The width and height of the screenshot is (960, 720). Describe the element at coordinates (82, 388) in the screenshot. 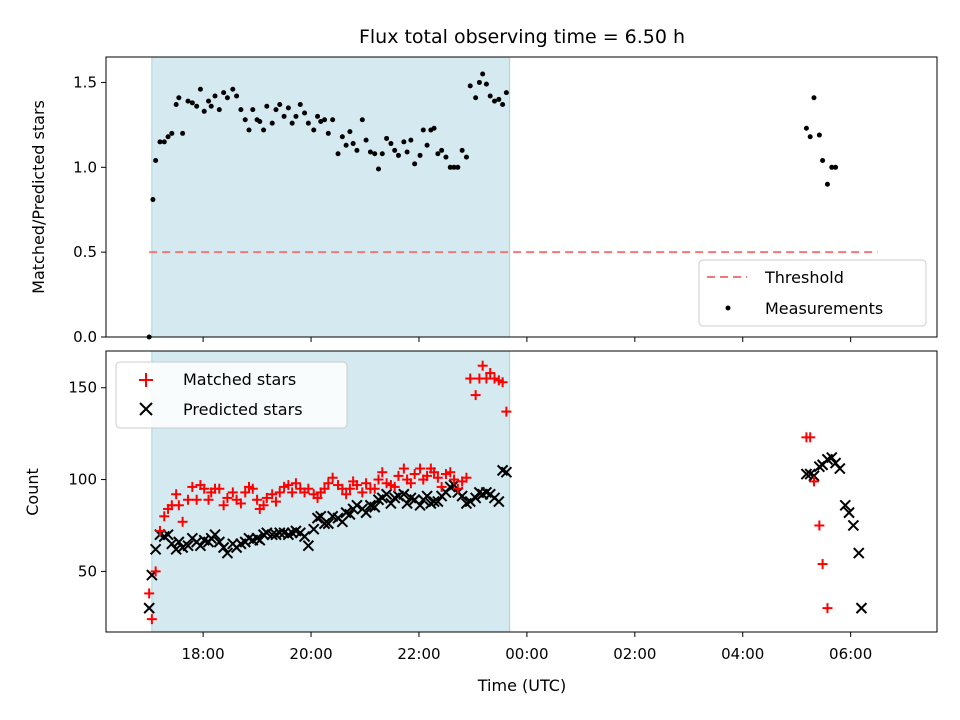

I see `y-tick-label: 150` at that location.